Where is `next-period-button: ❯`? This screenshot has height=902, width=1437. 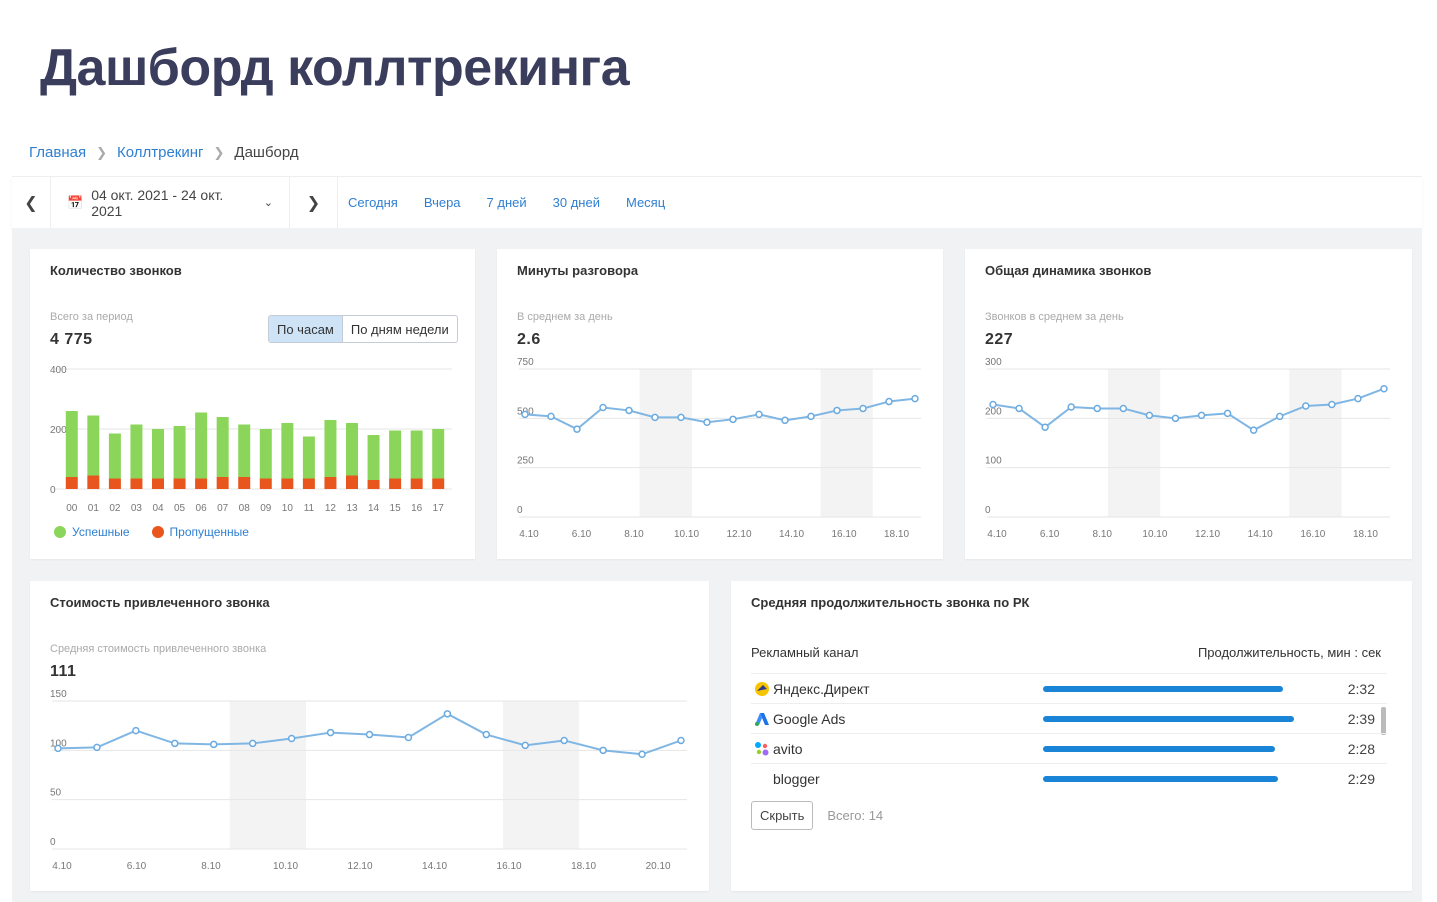 next-period-button: ❯ is located at coordinates (314, 202).